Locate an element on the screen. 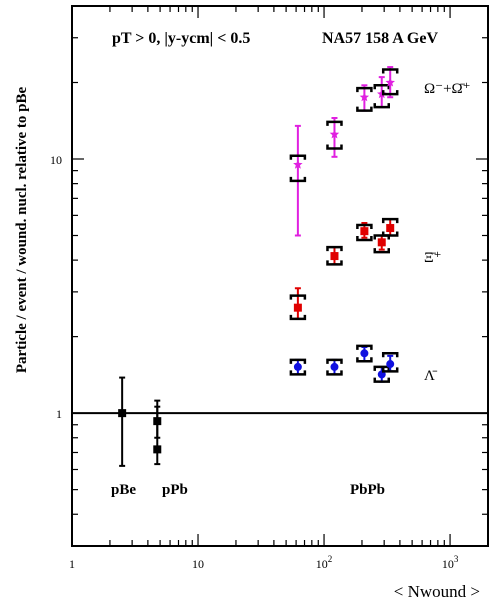  x-tick-label: 10 is located at coordinates (198, 564).